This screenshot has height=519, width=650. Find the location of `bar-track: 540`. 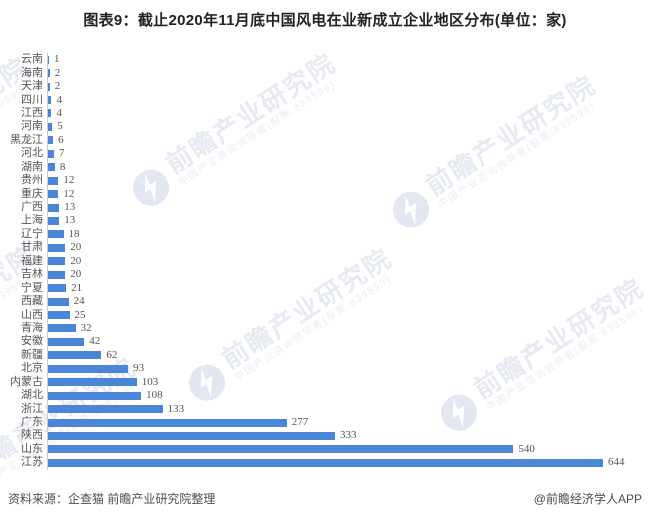

bar-track: 540 is located at coordinates (345, 449).